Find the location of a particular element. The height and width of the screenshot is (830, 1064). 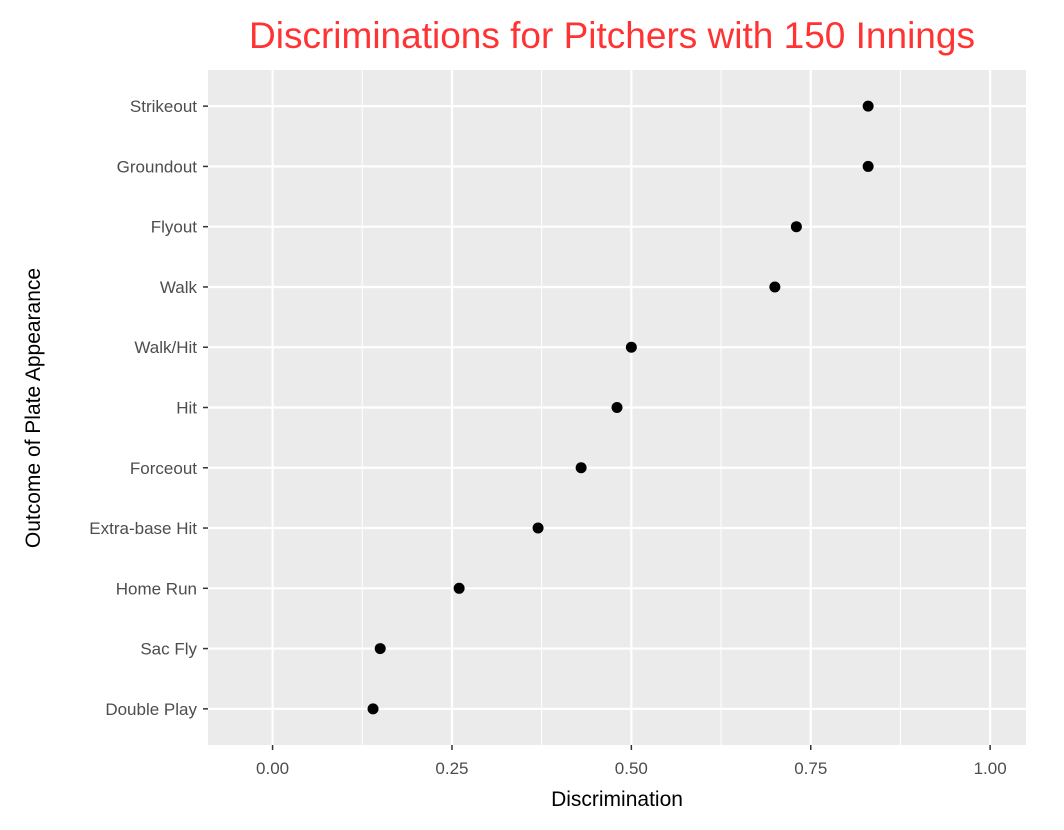

y-tick-label: Flyout is located at coordinates (174, 227).